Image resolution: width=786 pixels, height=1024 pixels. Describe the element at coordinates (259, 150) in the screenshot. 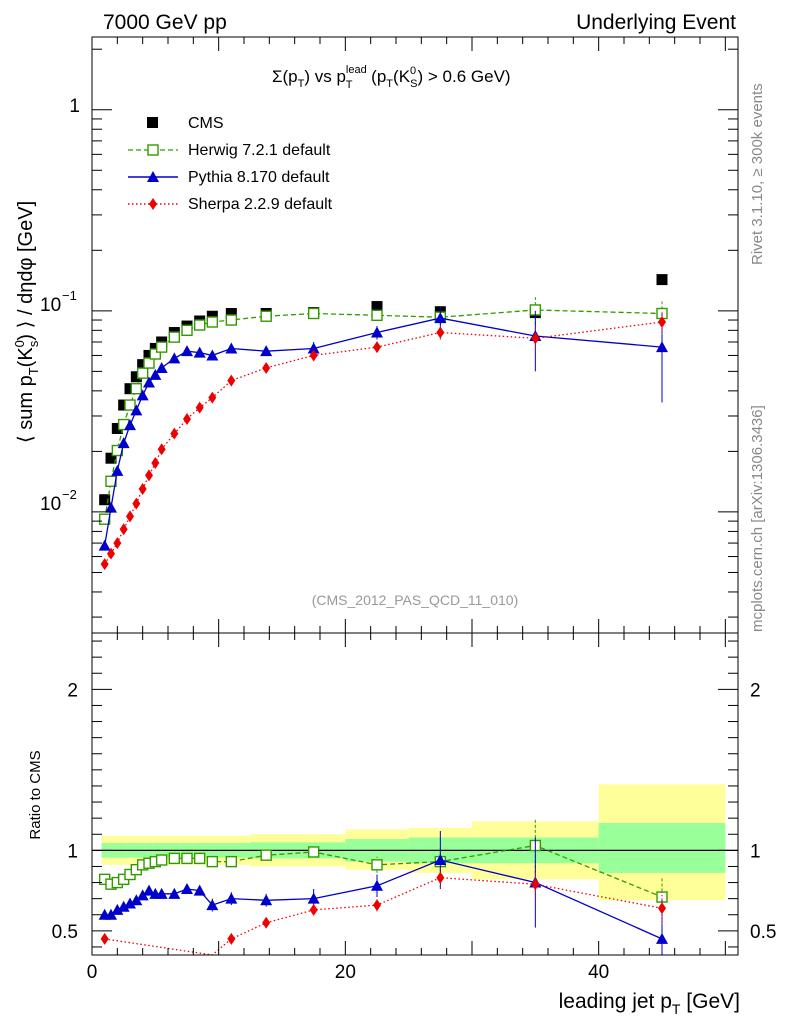

I see `legend-label-herwig: Herwig 7.2.1 default` at that location.